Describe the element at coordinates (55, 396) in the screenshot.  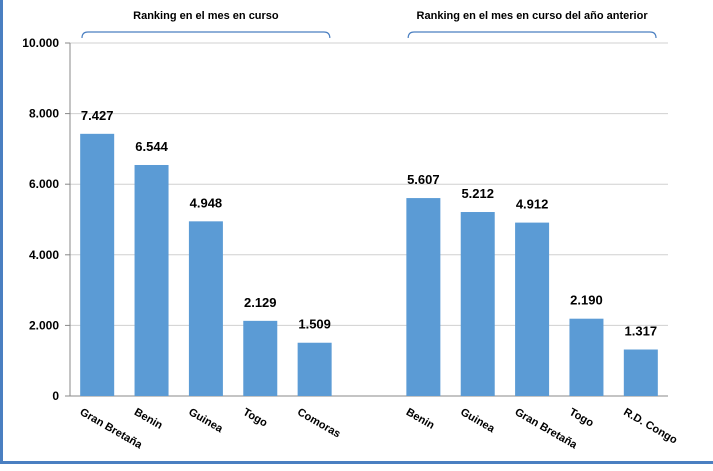
I see `y-tick-label: 0` at that location.